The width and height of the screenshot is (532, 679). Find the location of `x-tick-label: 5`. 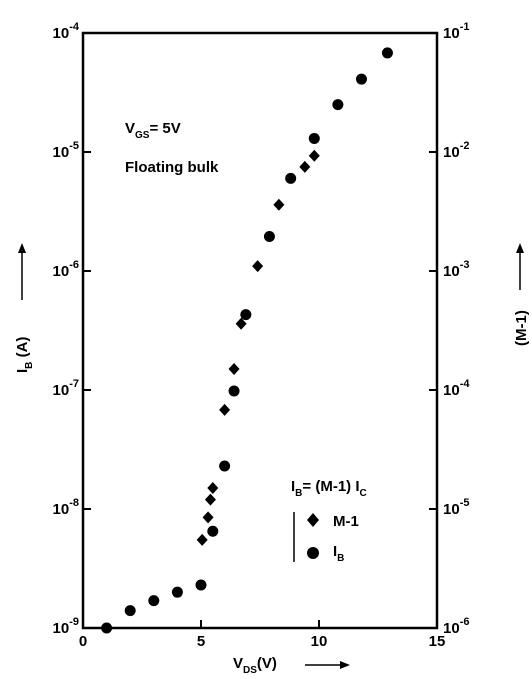

x-tick-label: 5 is located at coordinates (201, 641).